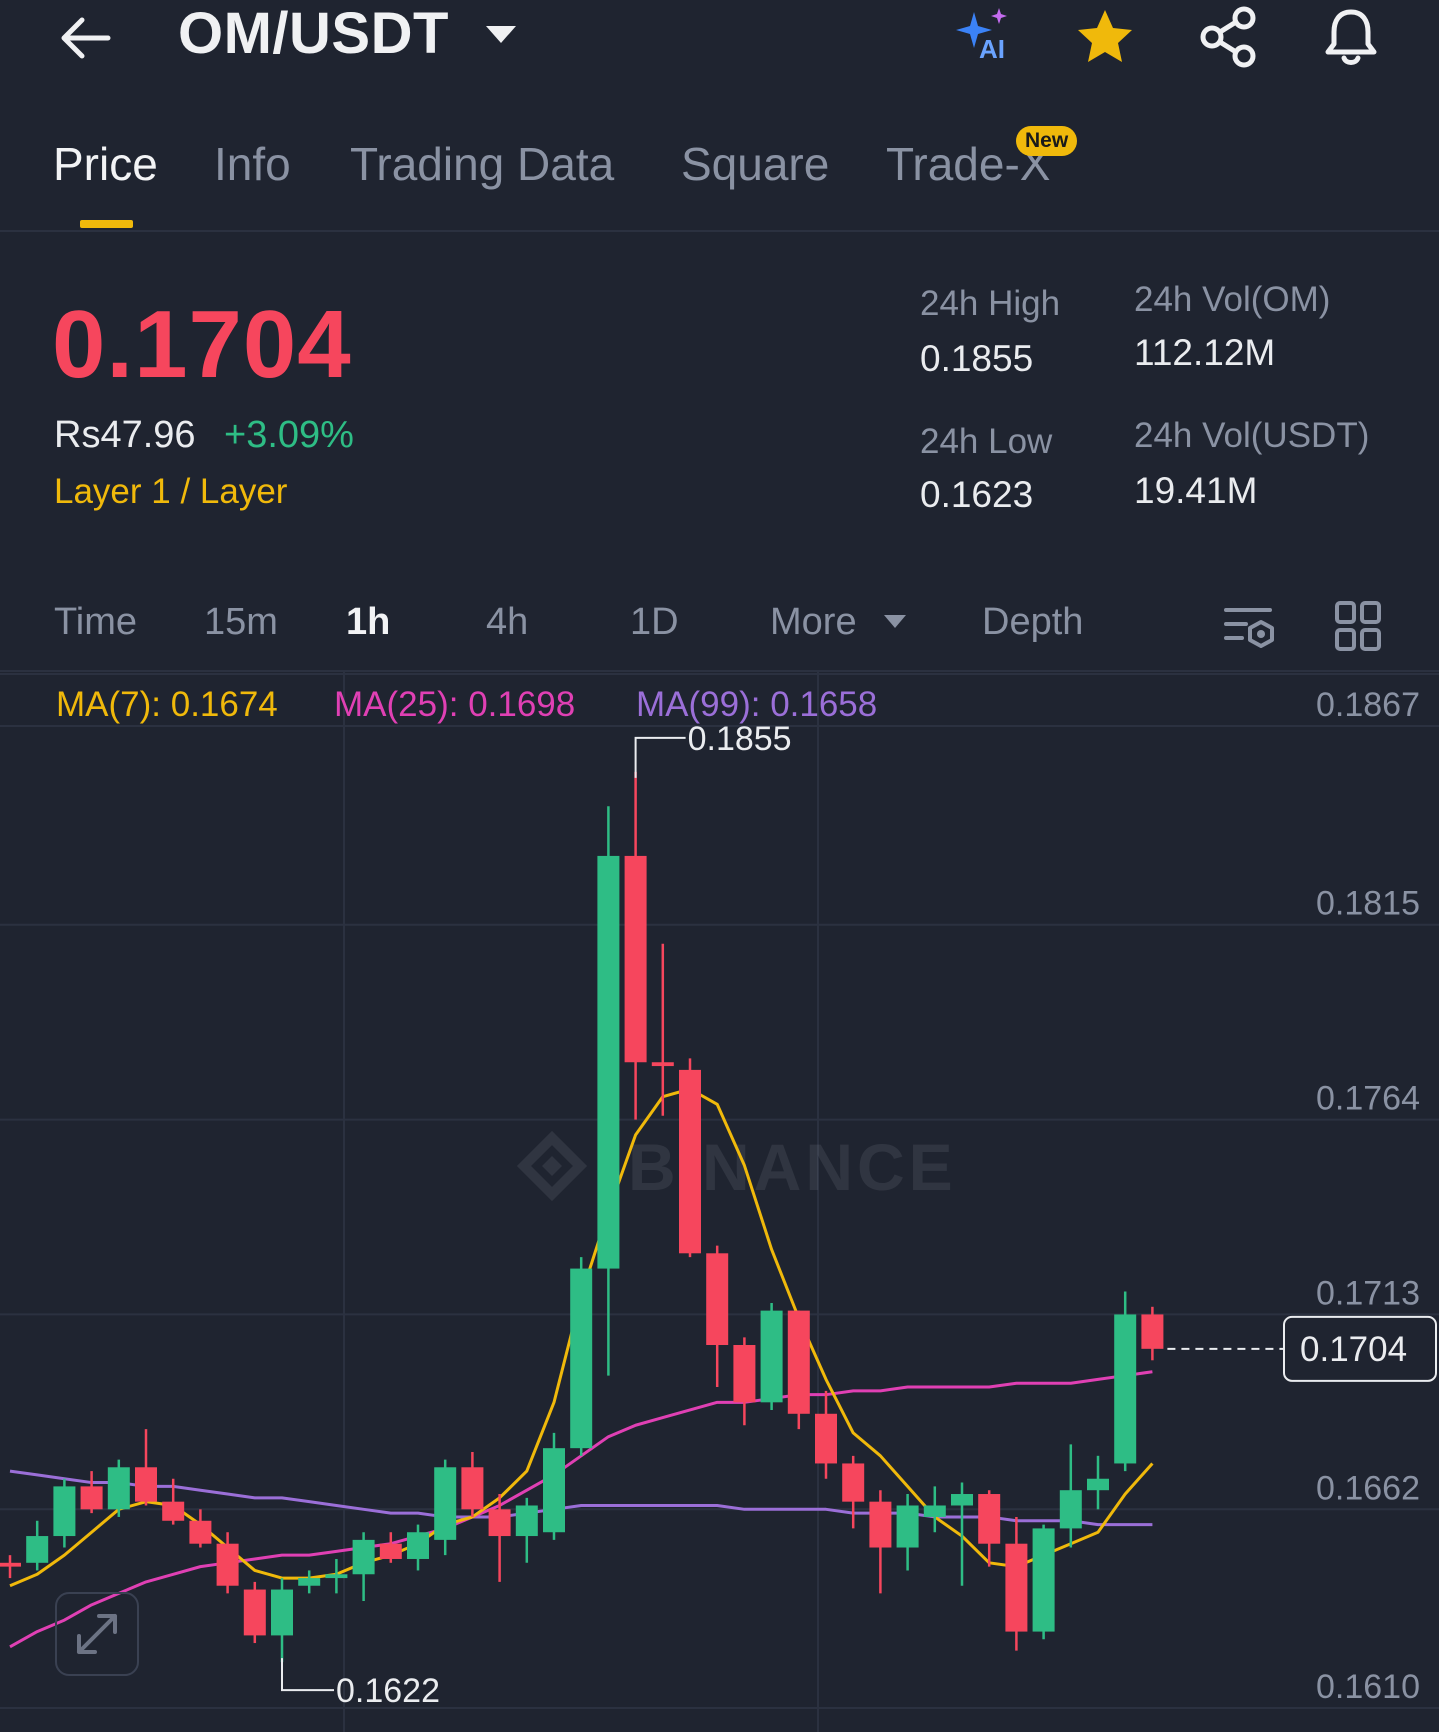 The image size is (1439, 1732). Describe the element at coordinates (96, 622) in the screenshot. I see `interval-time: Time` at that location.